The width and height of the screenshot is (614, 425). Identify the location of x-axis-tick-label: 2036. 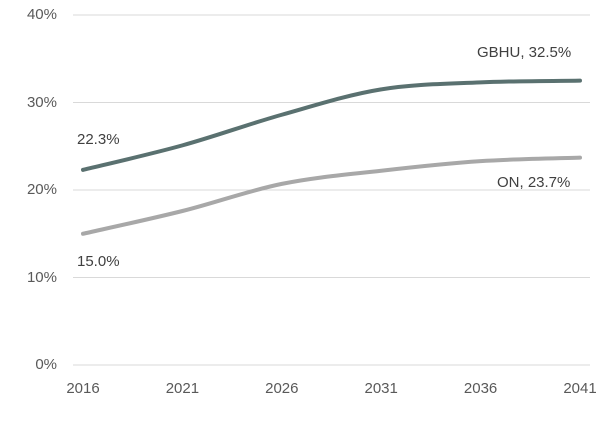
(480, 388).